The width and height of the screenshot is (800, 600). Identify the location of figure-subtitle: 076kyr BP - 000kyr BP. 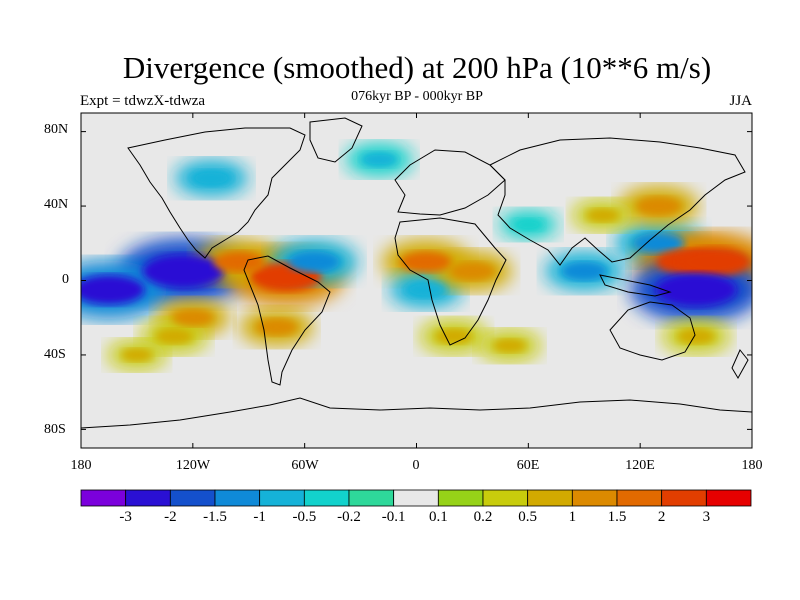
(417, 96).